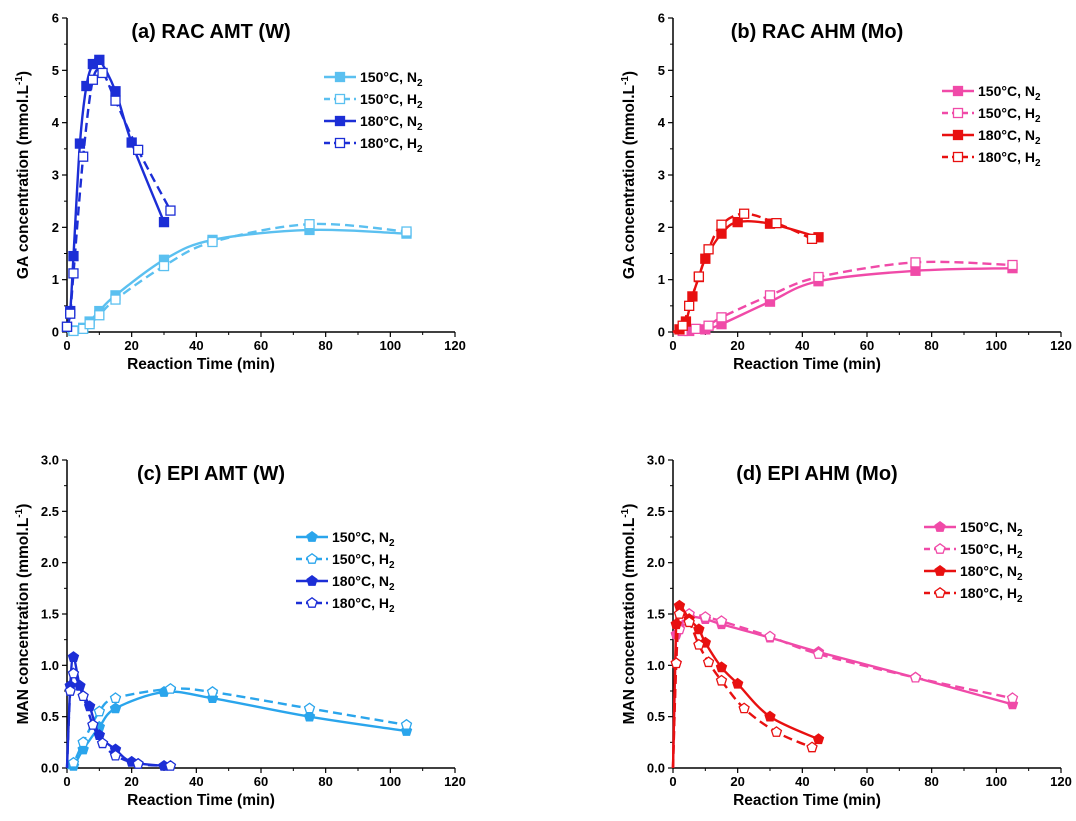 The height and width of the screenshot is (821, 1076). I want to click on y-tick-label: 6, so click(55, 18).